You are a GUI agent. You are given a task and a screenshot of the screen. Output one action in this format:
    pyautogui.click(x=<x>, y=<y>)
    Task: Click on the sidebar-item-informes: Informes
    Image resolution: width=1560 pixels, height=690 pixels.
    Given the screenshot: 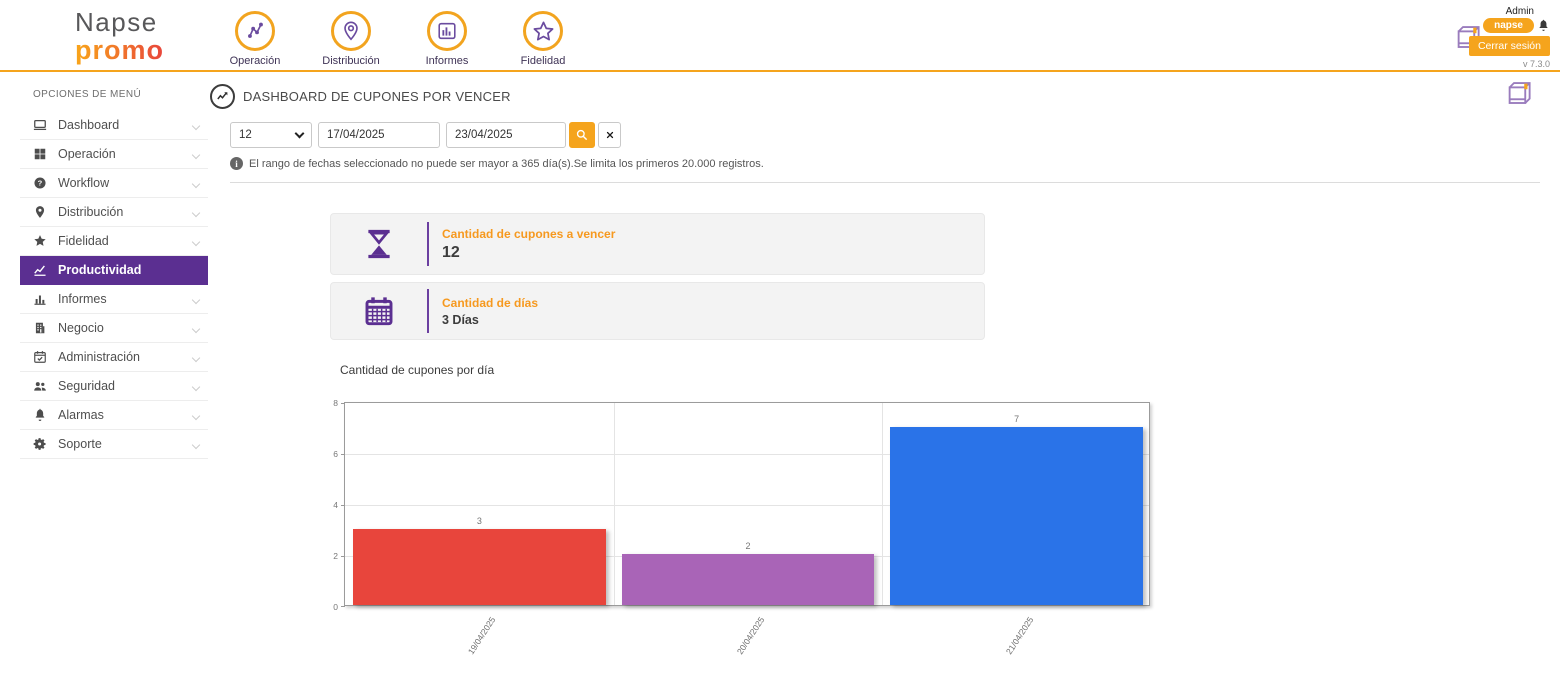 What is the action you would take?
    pyautogui.click(x=114, y=299)
    